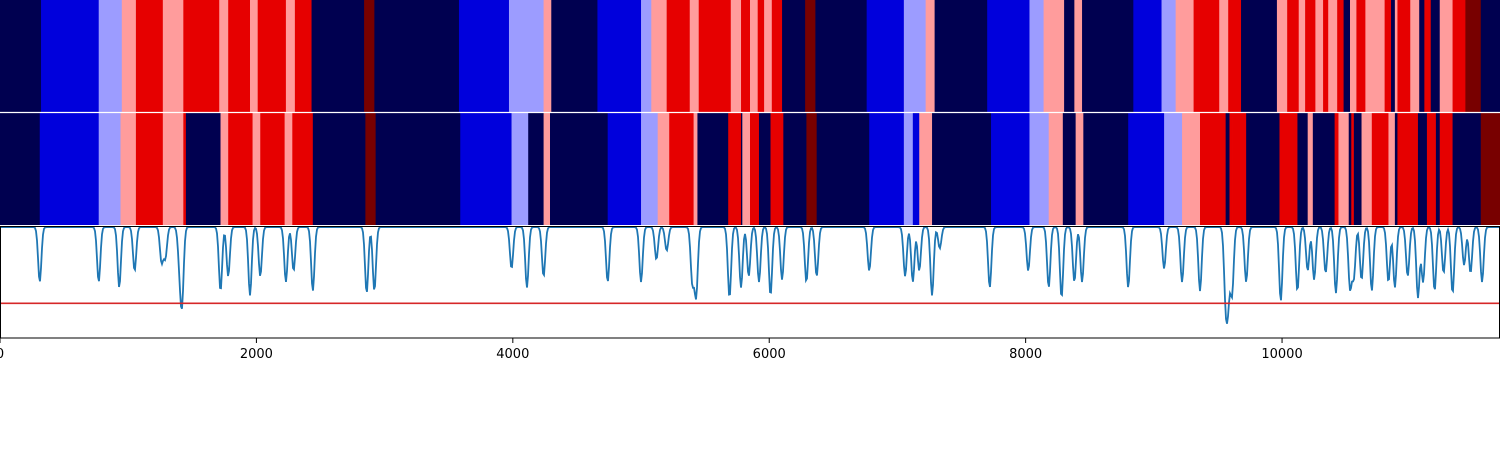 The image size is (1500, 450). I want to click on x-tick-label: 8000, so click(1025, 354).